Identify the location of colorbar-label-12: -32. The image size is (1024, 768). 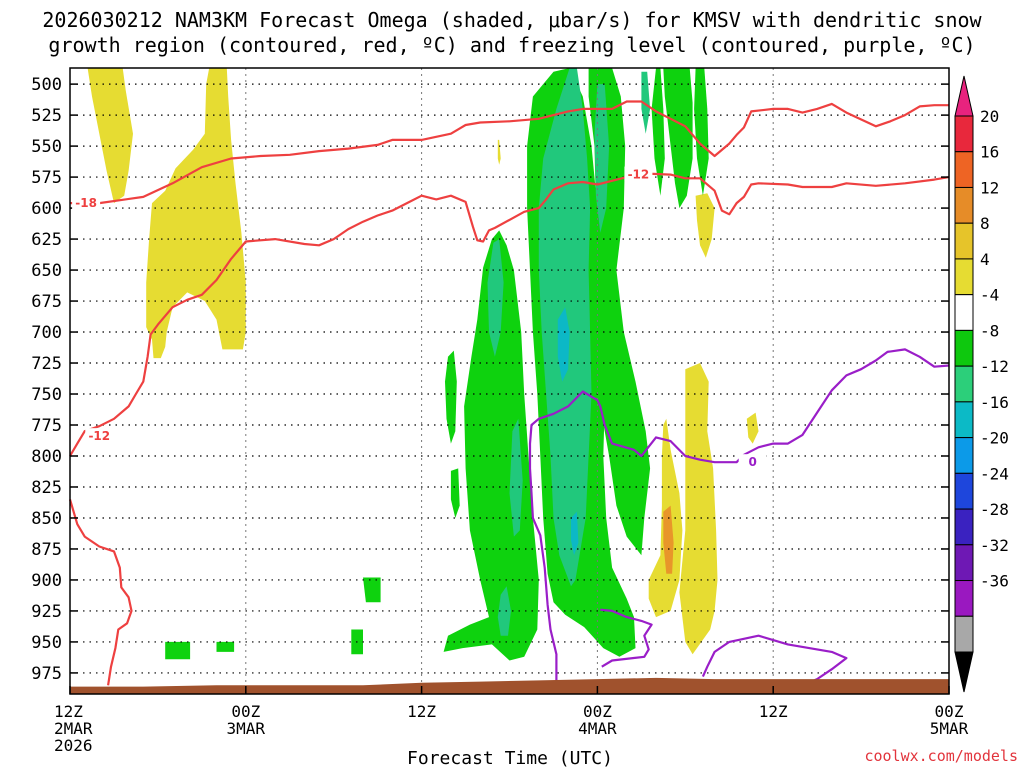
(994, 545).